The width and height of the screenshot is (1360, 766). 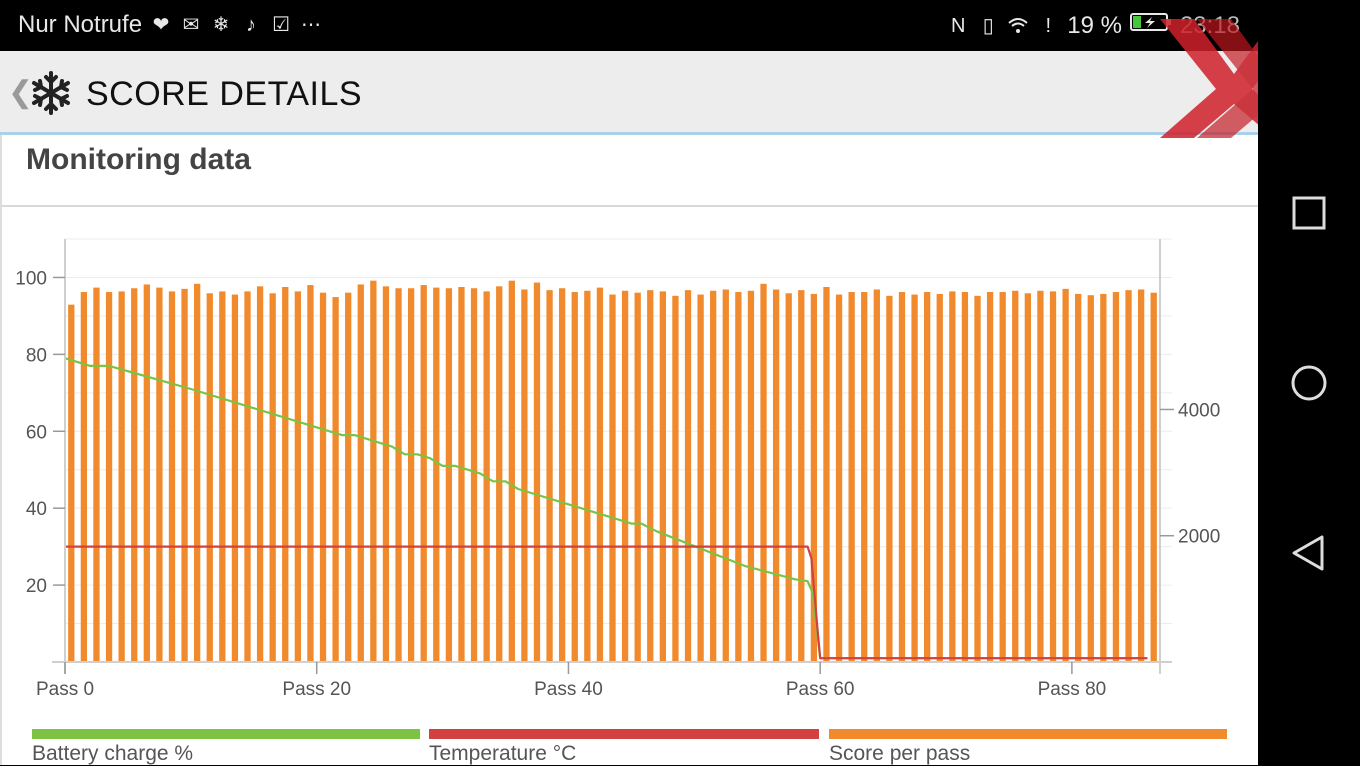 I want to click on left-tick-label: 80, so click(x=36, y=355).